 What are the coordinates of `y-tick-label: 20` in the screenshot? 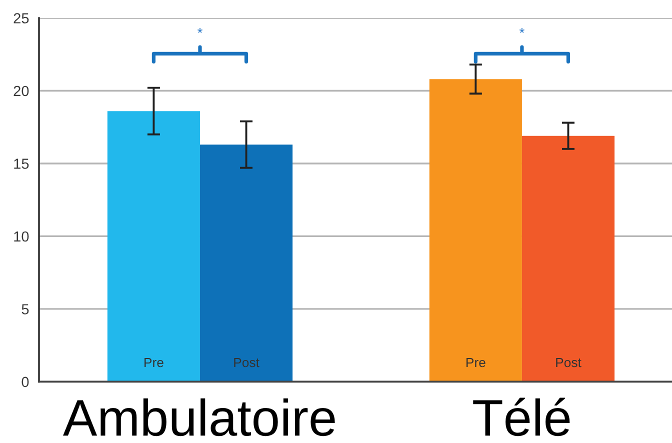 It's located at (21, 91).